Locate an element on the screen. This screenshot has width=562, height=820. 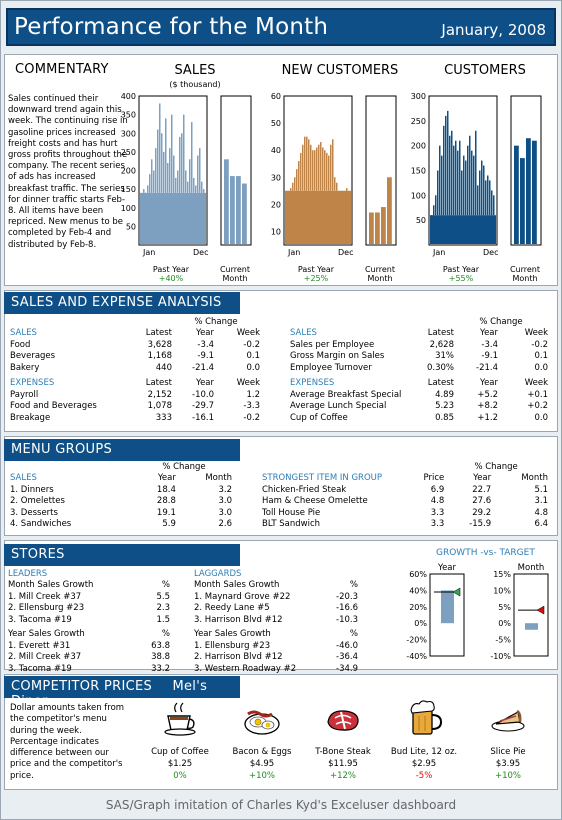
column-header: % is located at coordinates (165, 585).